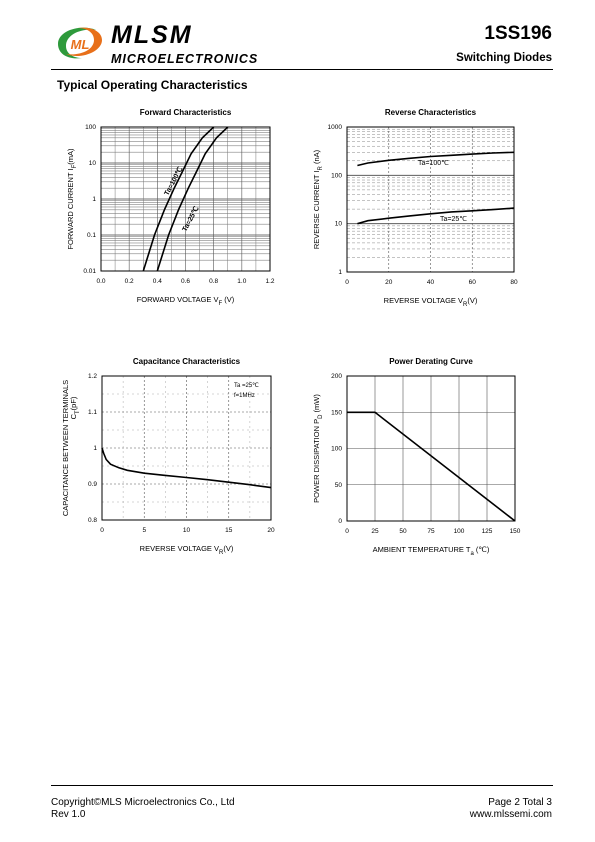 The image size is (595, 842). Describe the element at coordinates (339, 485) in the screenshot. I see `y-tick-label: 50` at that location.